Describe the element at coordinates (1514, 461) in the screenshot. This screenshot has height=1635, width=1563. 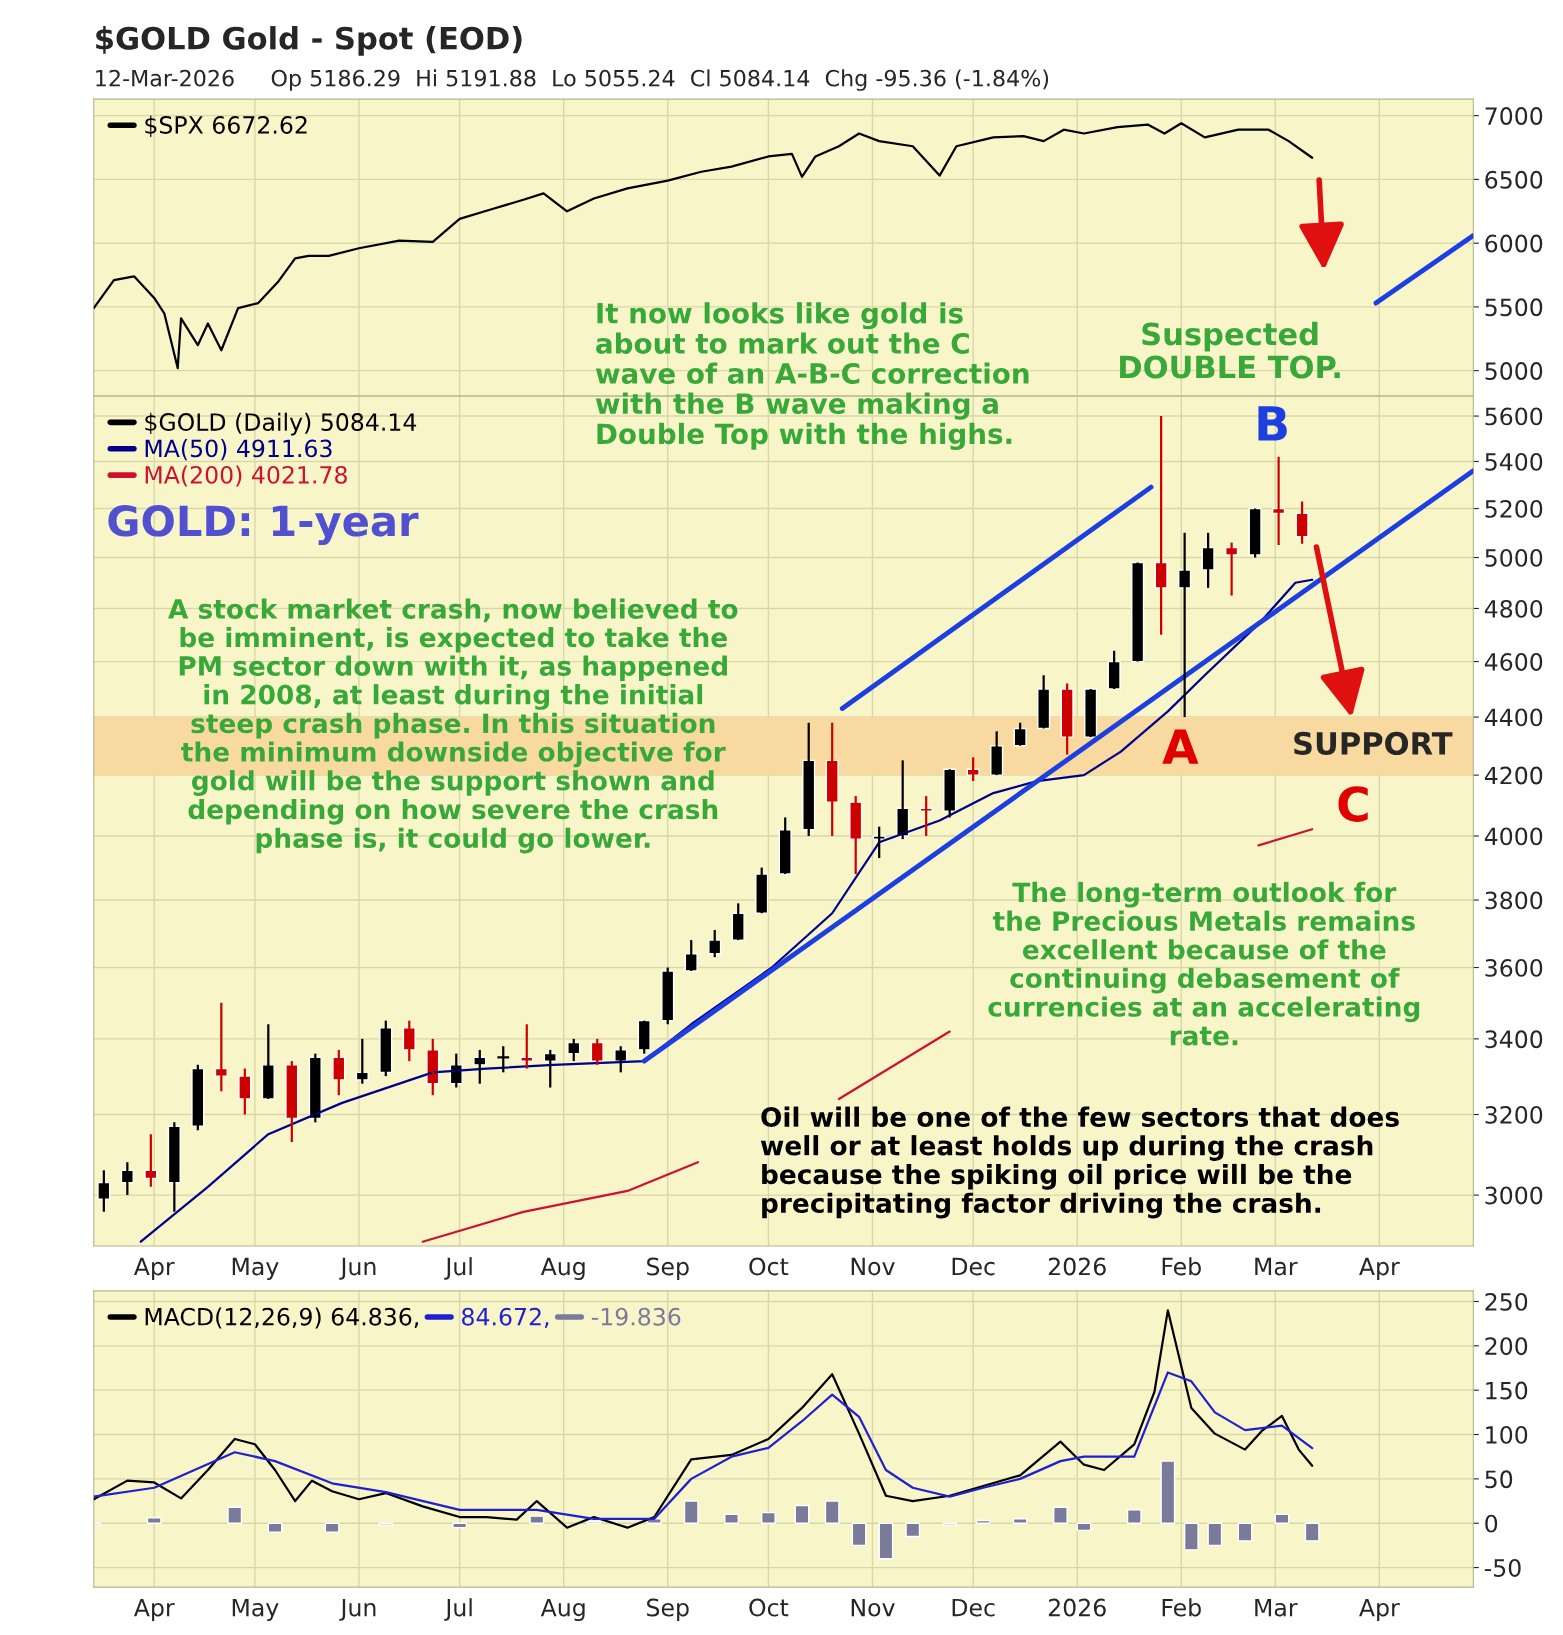
I see `y-tick-label: 5400` at that location.